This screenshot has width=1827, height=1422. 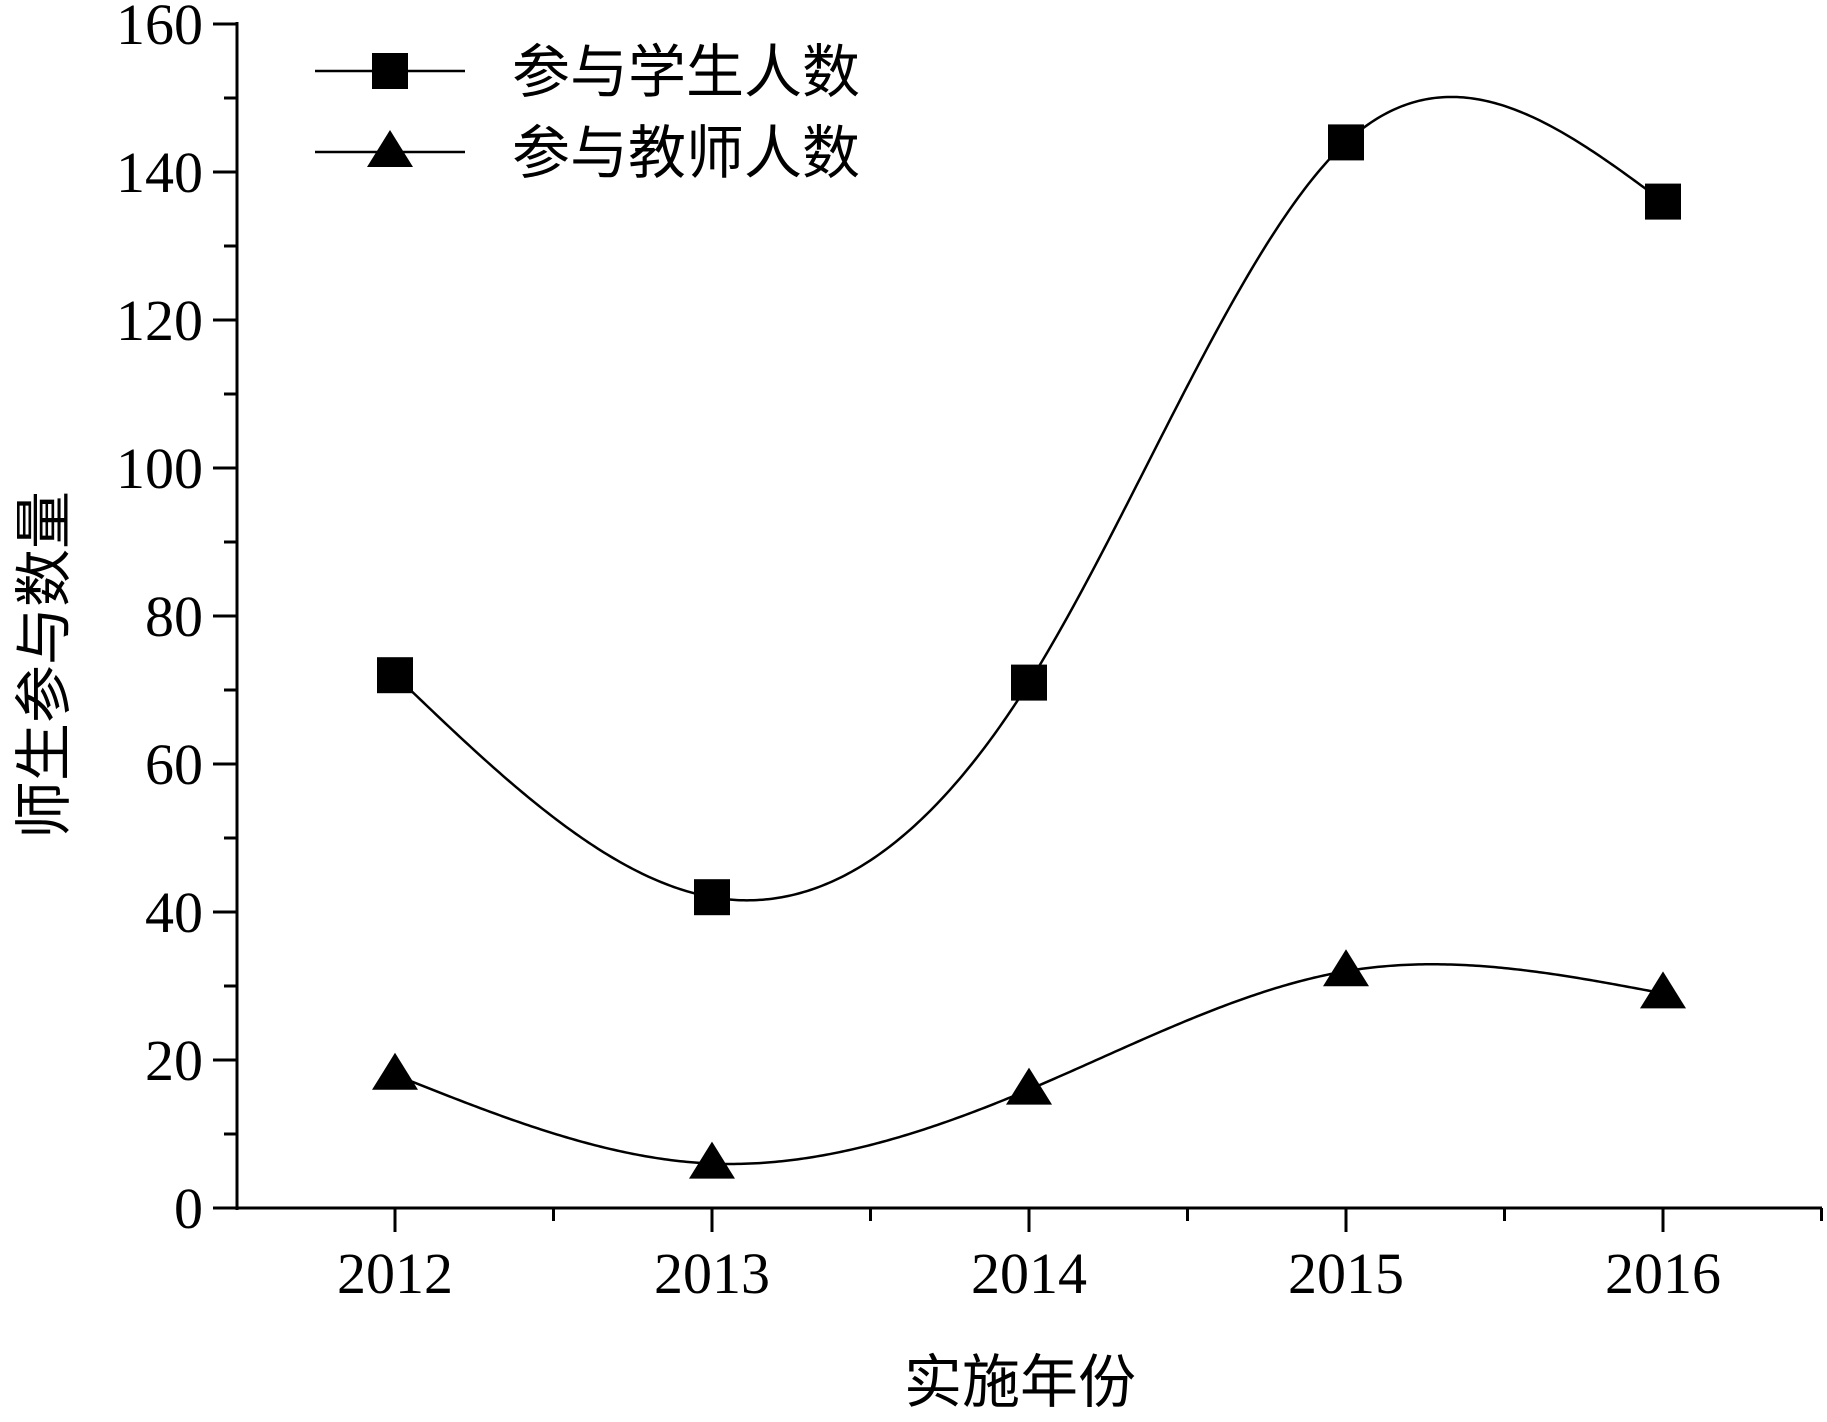 I want to click on legend-label-students: 参与学生人数, so click(x=686, y=72).